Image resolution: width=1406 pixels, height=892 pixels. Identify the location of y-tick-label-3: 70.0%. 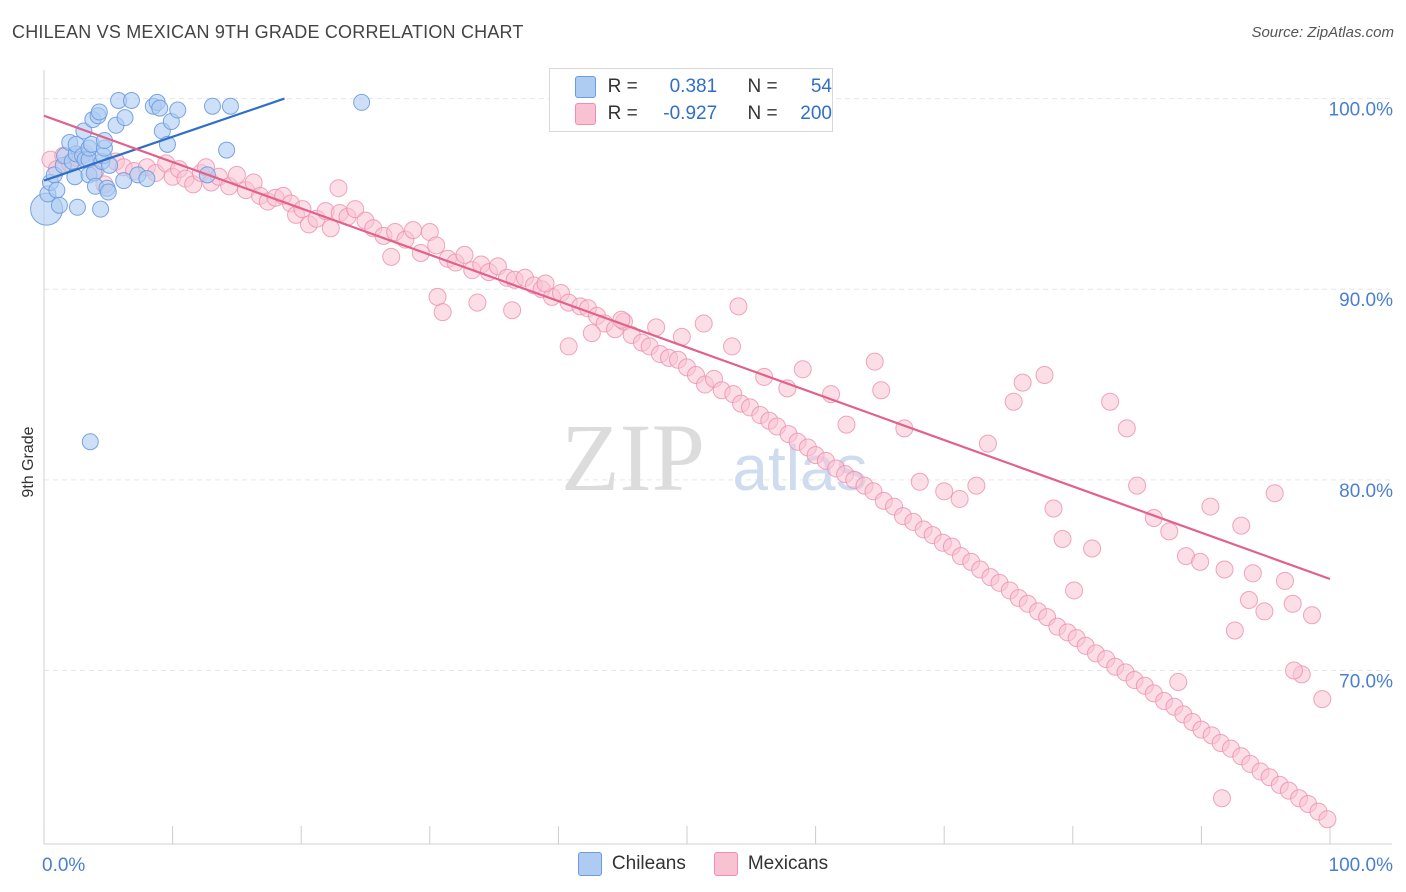
(1366, 682).